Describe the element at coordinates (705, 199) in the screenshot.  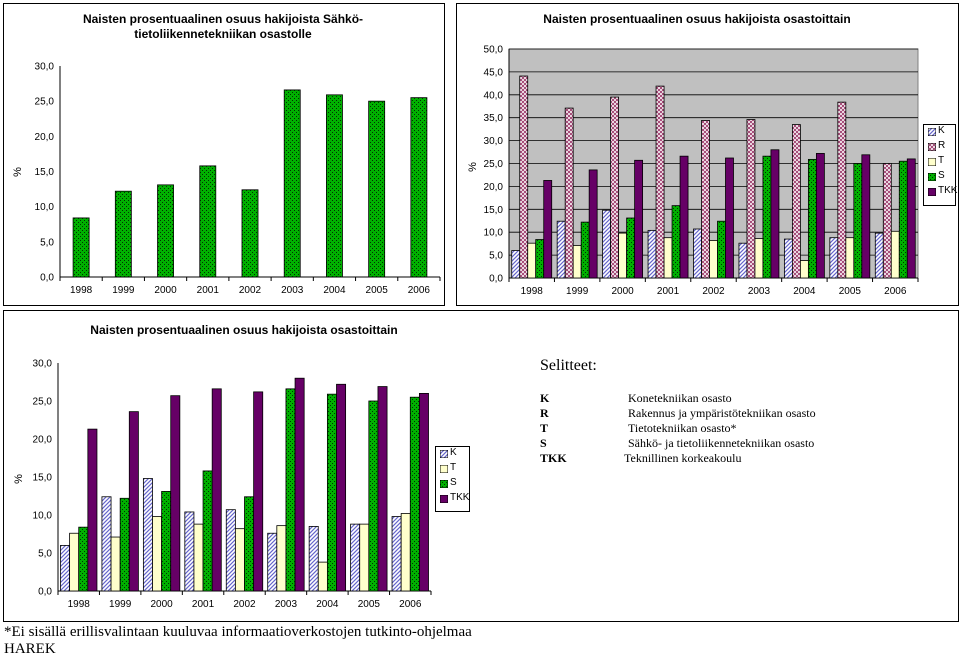
I see `bar-r-2002` at that location.